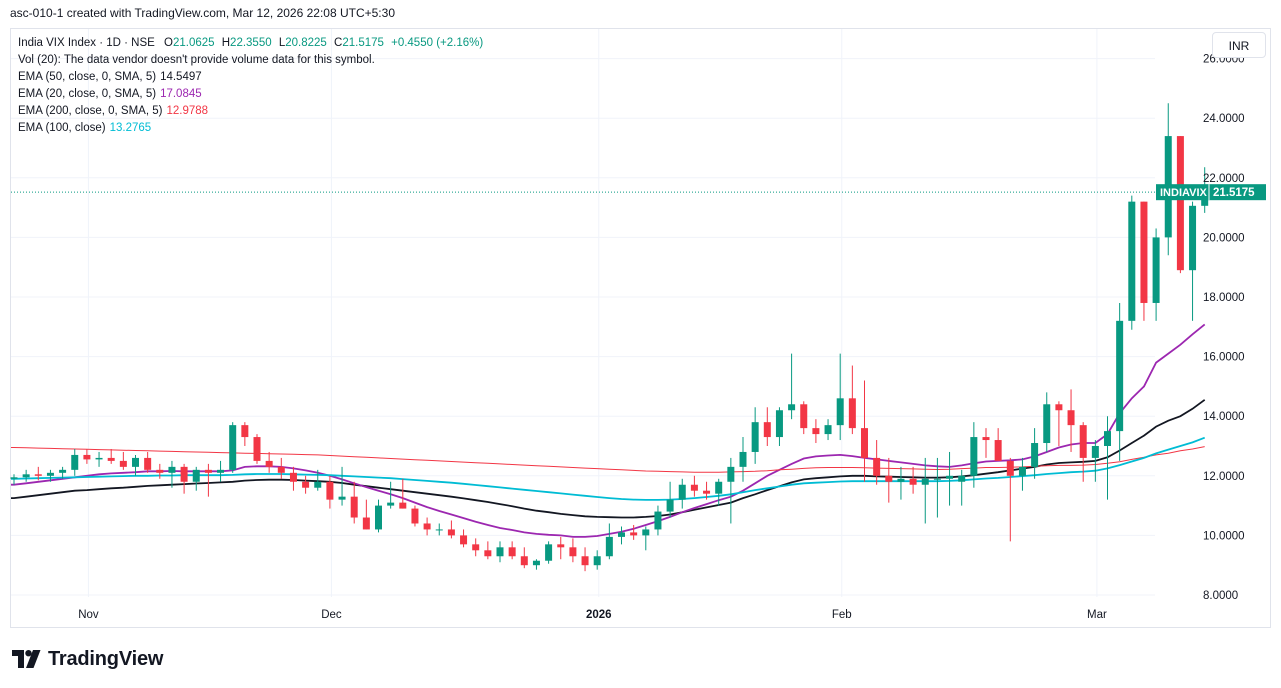  What do you see at coordinates (1224, 298) in the screenshot?
I see `price-tick-label: 18.0000` at bounding box center [1224, 298].